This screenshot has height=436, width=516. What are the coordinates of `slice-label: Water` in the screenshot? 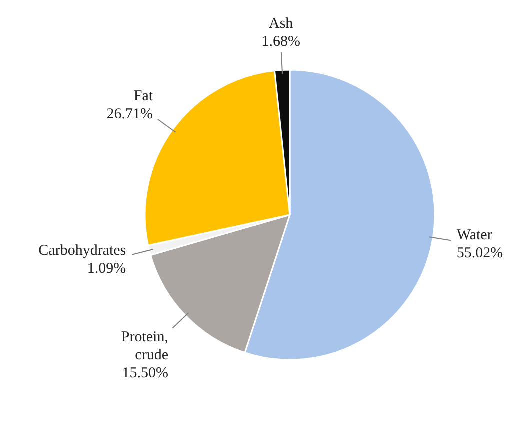 It's located at (474, 235).